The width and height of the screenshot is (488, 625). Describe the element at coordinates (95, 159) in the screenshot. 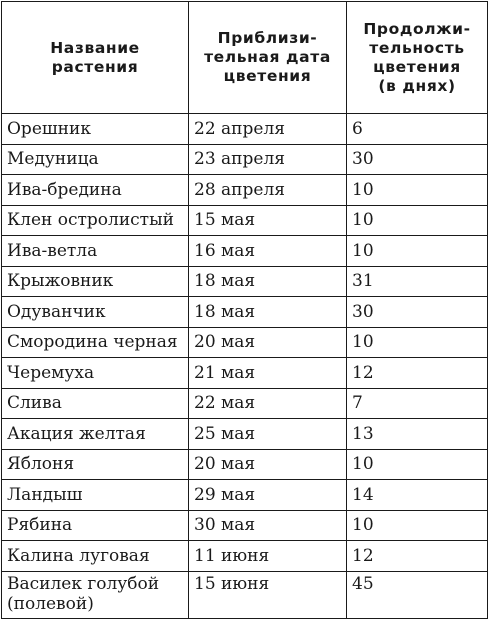

I see `plant-name-cell: Медуница` at that location.